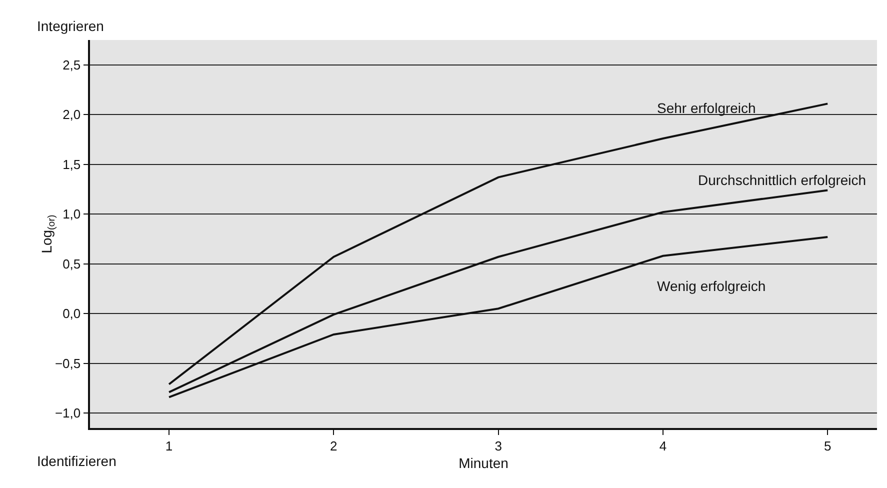 Image resolution: width=887 pixels, height=488 pixels. Describe the element at coordinates (334, 446) in the screenshot. I see `x-tick-label: 2` at that location.